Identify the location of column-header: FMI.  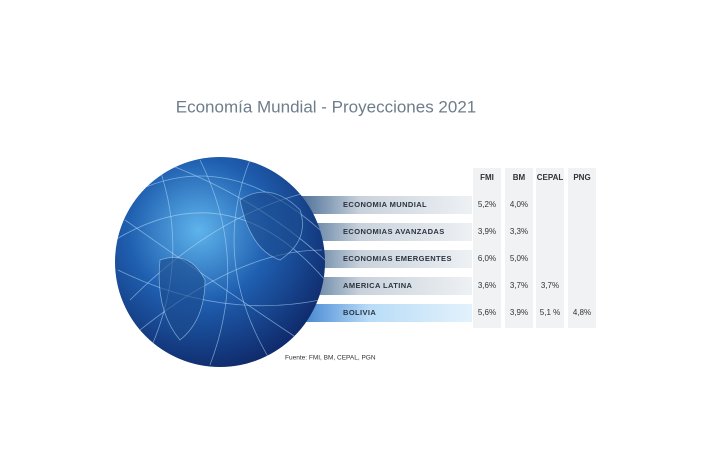
(487, 177).